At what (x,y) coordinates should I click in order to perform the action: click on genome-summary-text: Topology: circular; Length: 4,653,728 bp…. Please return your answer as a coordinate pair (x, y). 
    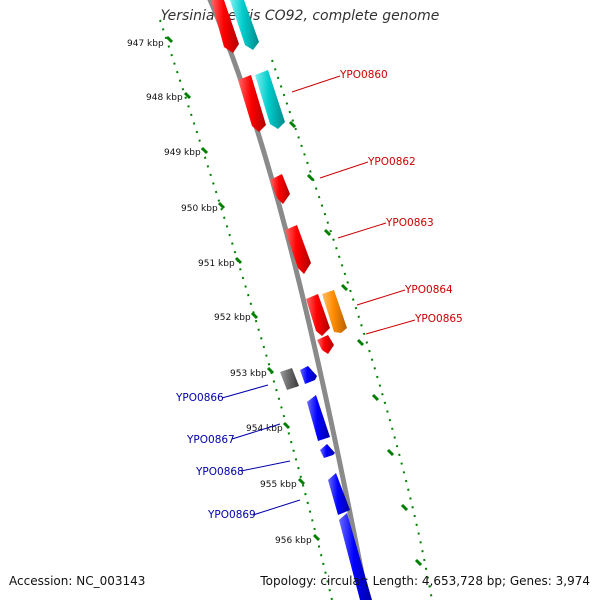
    Looking at the image, I should click on (425, 581).